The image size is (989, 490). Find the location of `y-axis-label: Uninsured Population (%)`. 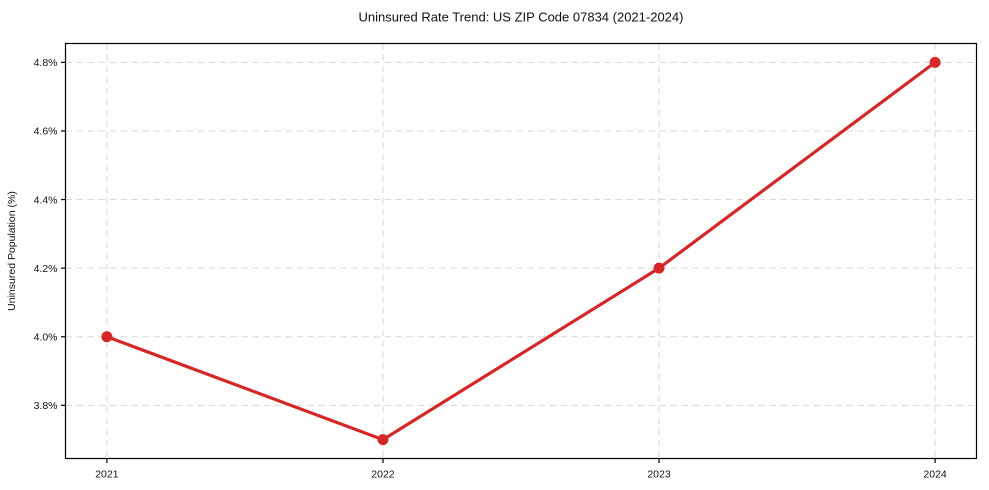

y-axis-label: Uninsured Population (%) is located at coordinates (12, 251).